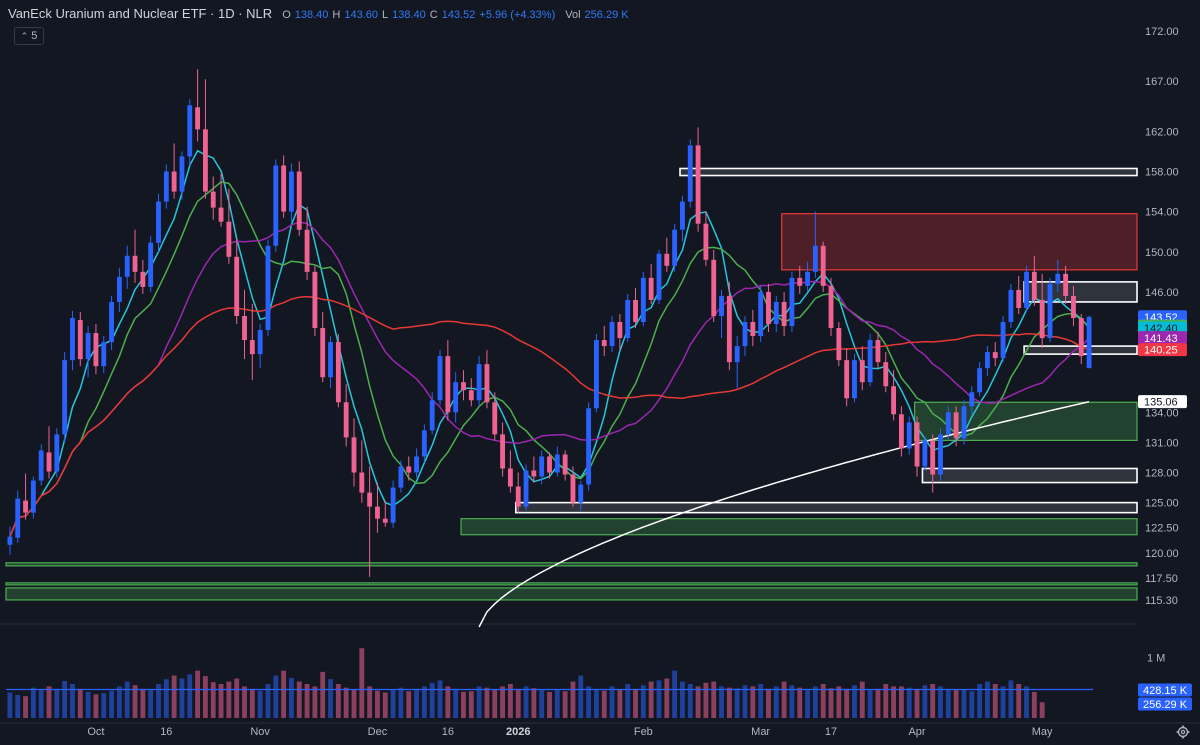 The image size is (1200, 745). I want to click on price-label-badge, so click(1162, 350).